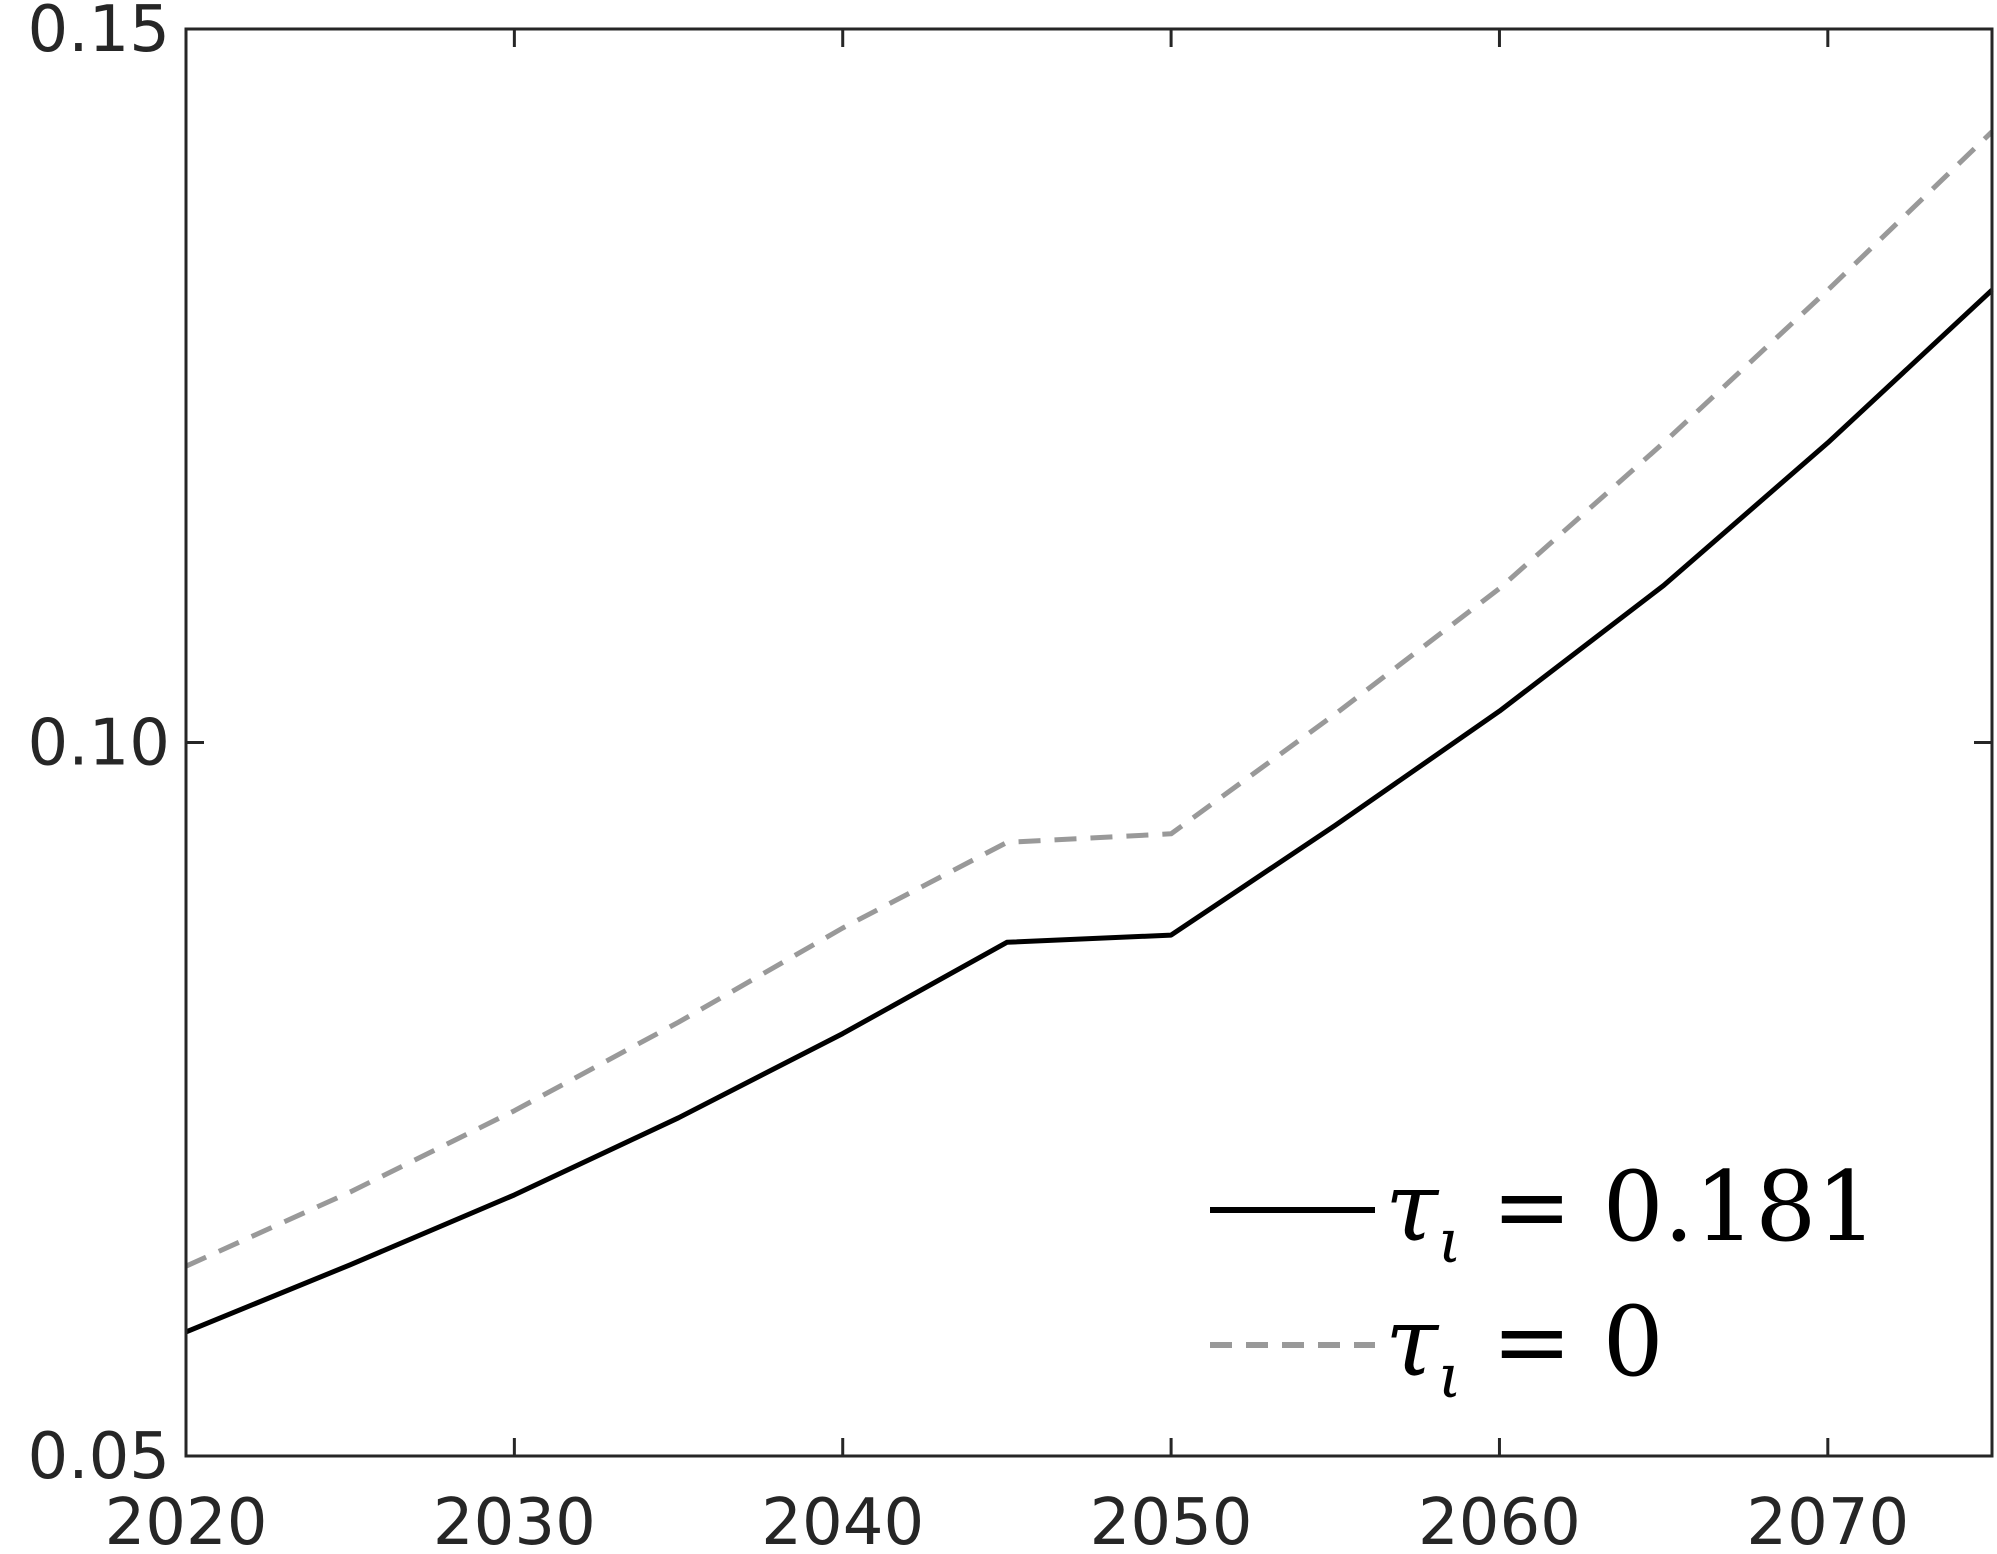  What do you see at coordinates (1499, 1520) in the screenshot?
I see `x-tick-label: 2060` at bounding box center [1499, 1520].